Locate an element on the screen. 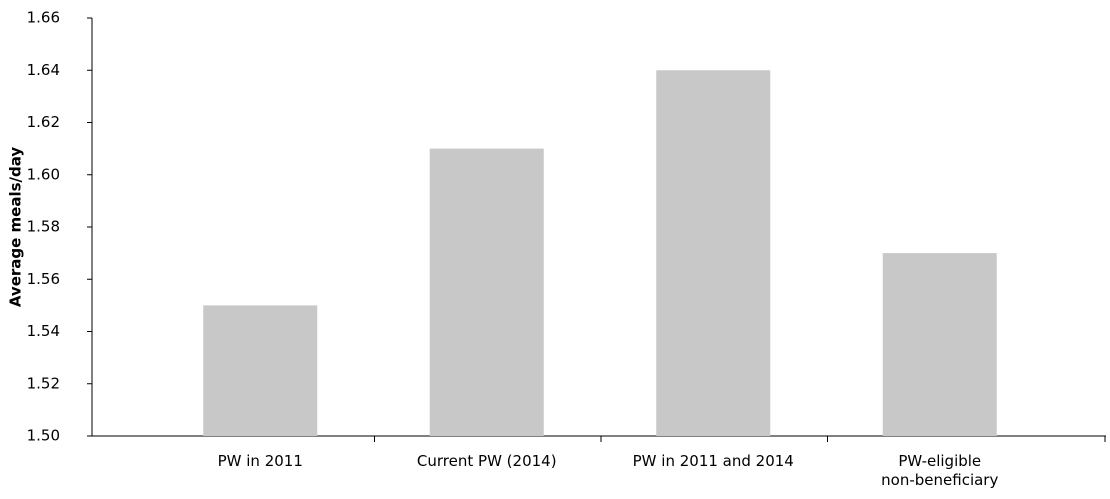 This screenshot has width=1110, height=499. y-tick-label: 1.62 is located at coordinates (43, 122).